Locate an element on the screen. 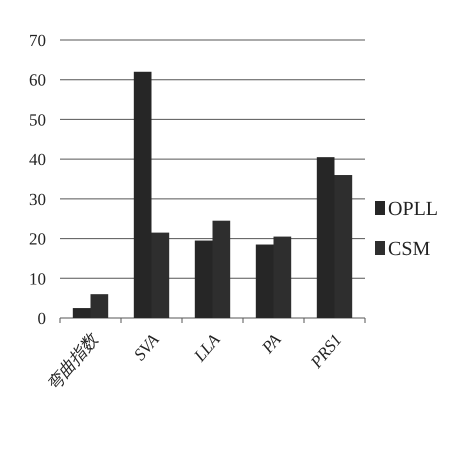 This screenshot has height=462, width=464. y-tick-label: 40 is located at coordinates (37, 160).